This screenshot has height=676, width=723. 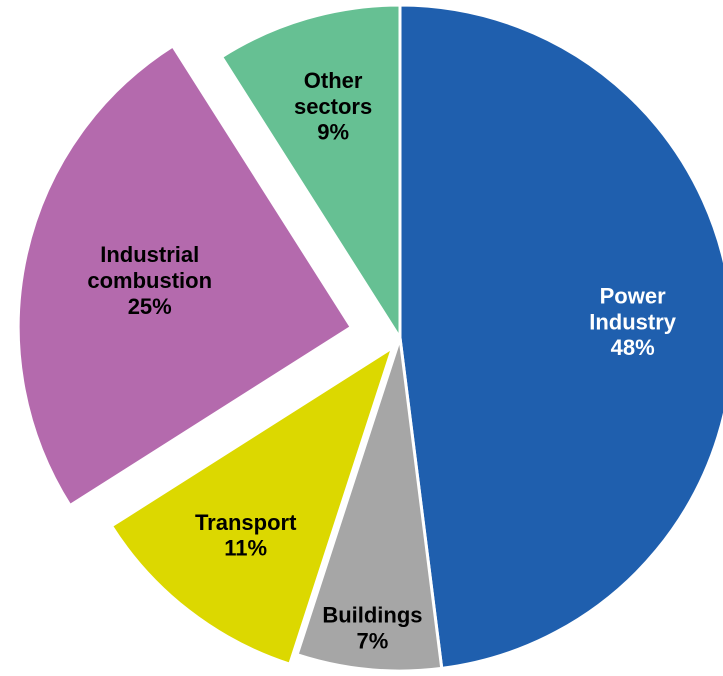 I want to click on slice-label: Buildings, so click(x=372, y=615).